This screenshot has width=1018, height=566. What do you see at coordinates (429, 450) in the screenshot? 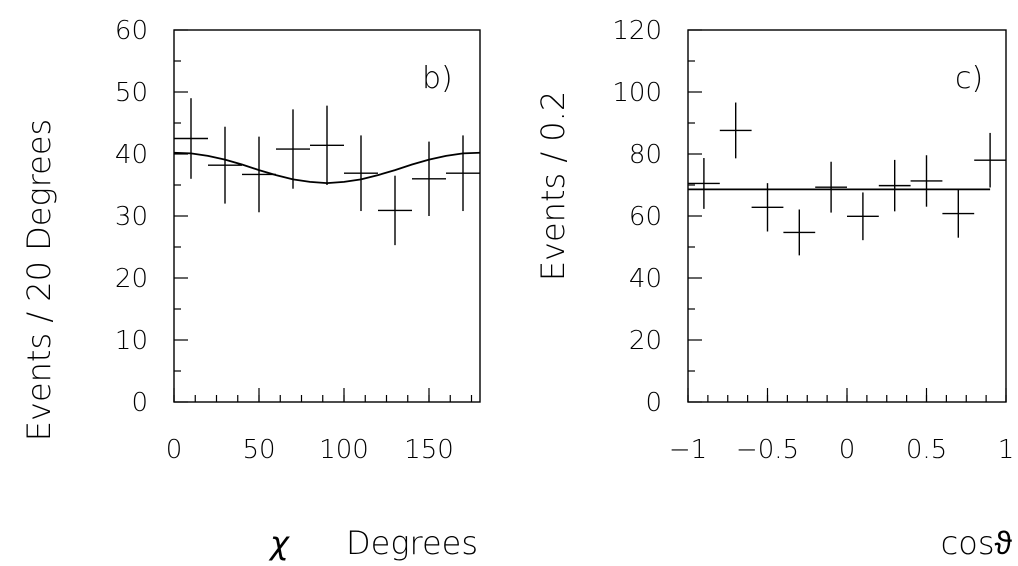
I see `x-tick-label: 150` at bounding box center [429, 450].